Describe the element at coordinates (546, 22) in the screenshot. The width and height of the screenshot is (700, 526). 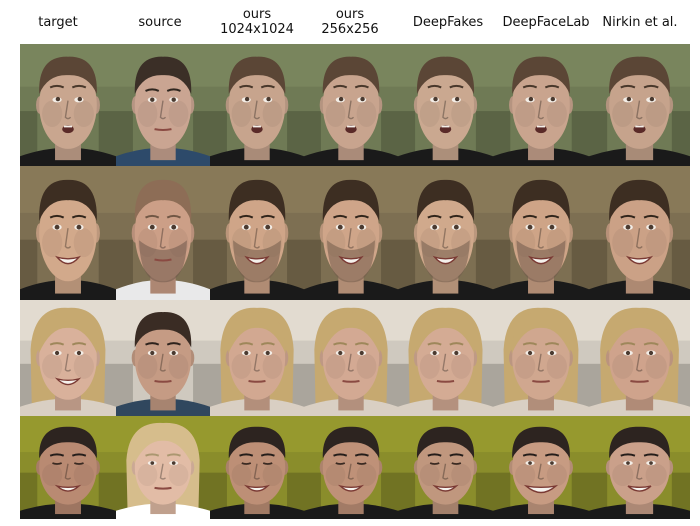
I see `column-label-line: DeepFaceLab` at that location.